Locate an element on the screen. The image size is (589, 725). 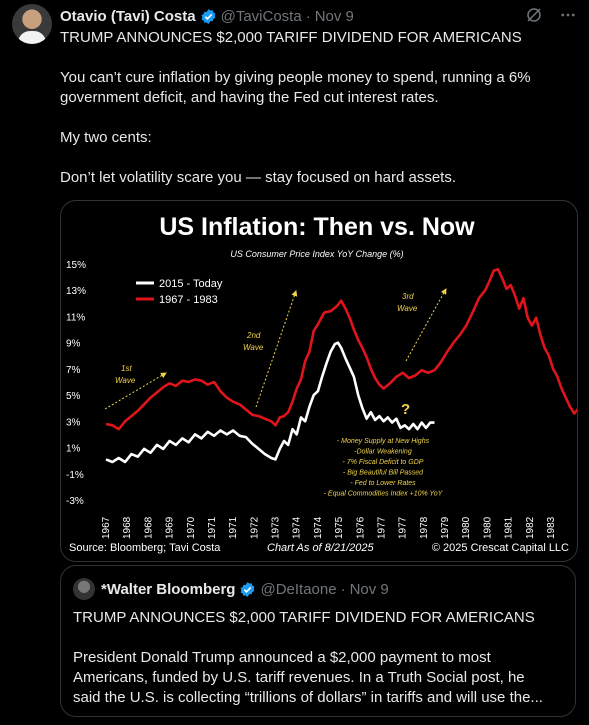
annotation-wave3: Wave is located at coordinates (407, 308).